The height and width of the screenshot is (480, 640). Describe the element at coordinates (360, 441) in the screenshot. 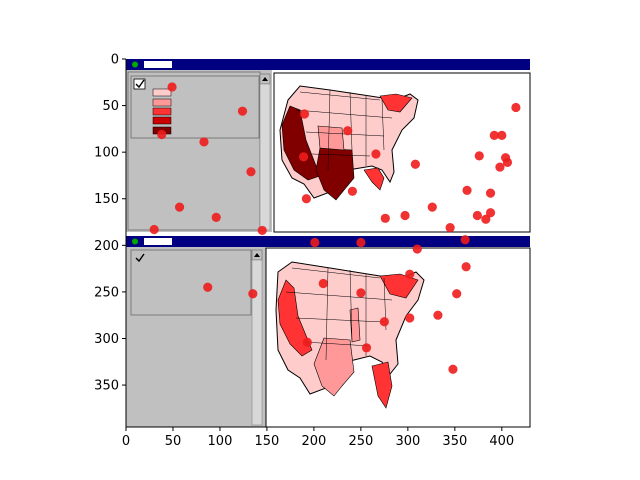

I see `x-tick-label: 250` at that location.